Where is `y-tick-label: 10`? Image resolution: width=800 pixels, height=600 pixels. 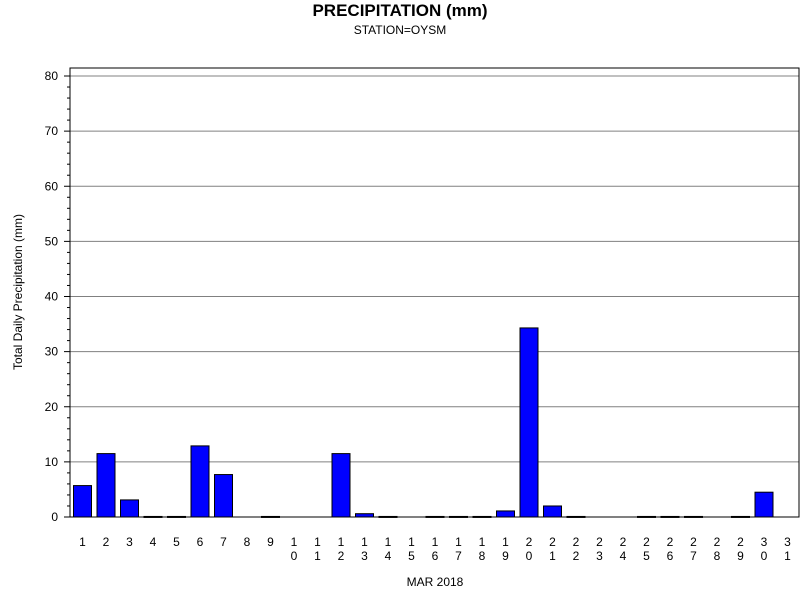 y-tick-label: 10 is located at coordinates (52, 462).